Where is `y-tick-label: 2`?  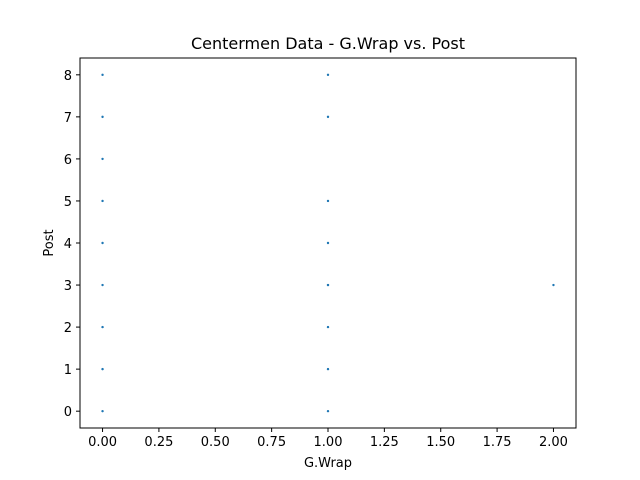 y-tick-label: 2 is located at coordinates (68, 328).